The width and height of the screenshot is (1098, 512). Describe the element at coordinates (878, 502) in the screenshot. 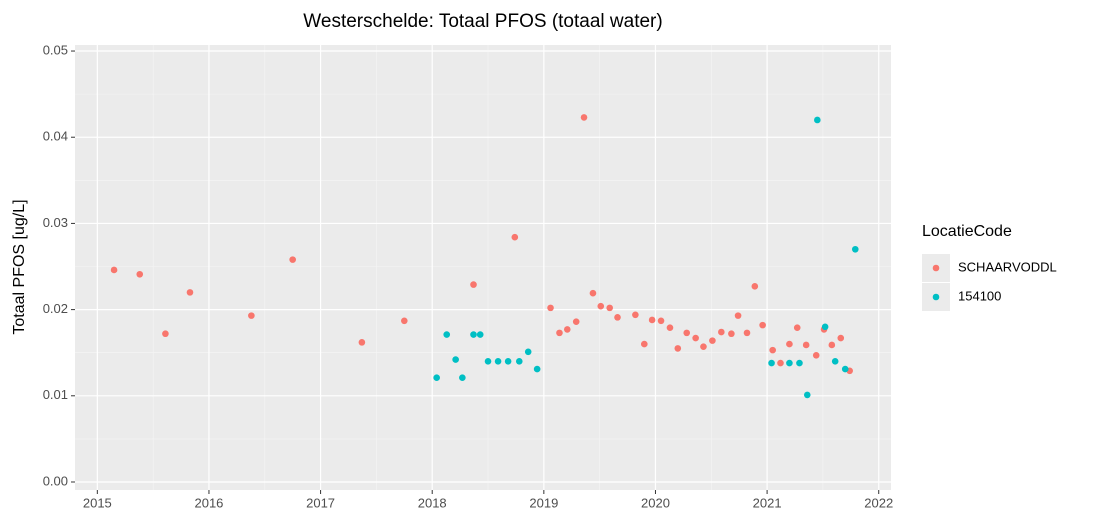

I see `x-tick-label: 2022` at that location.